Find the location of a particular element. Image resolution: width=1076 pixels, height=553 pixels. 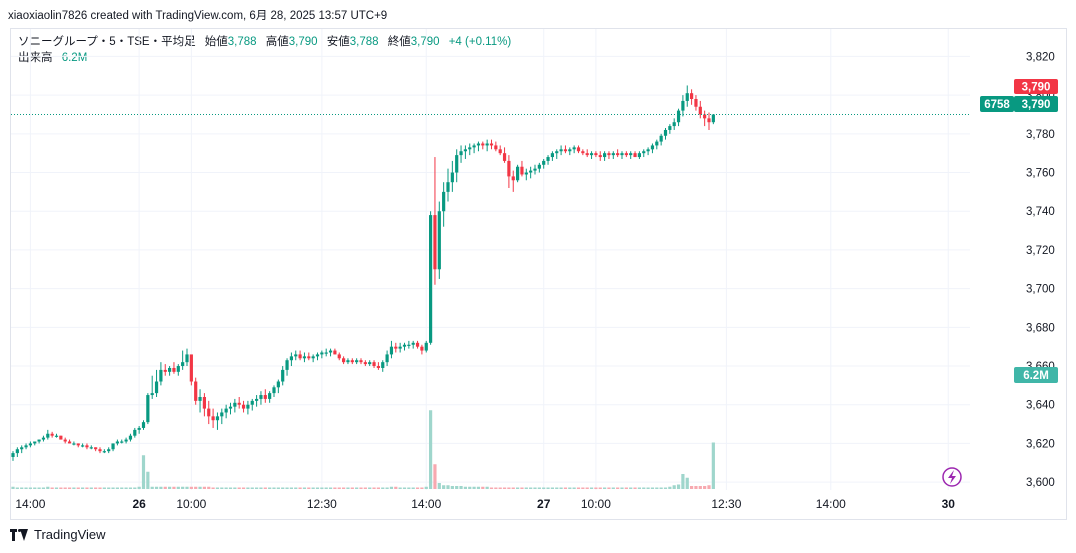

last-volume-badge-bg is located at coordinates (1036, 375).